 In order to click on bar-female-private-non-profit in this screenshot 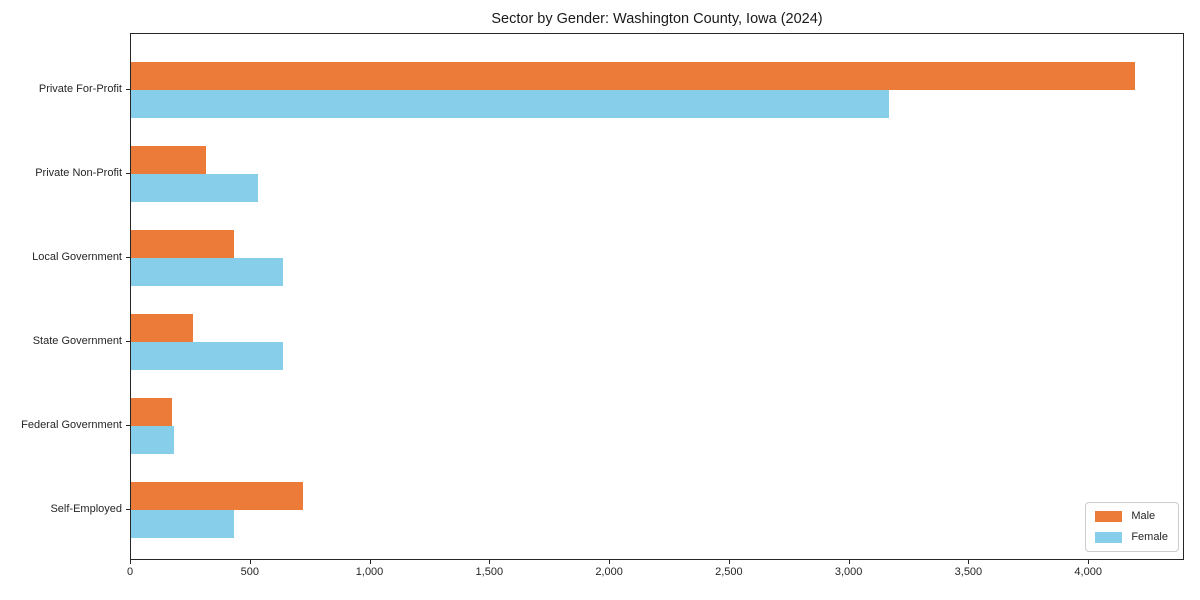, I will do `click(194, 188)`.